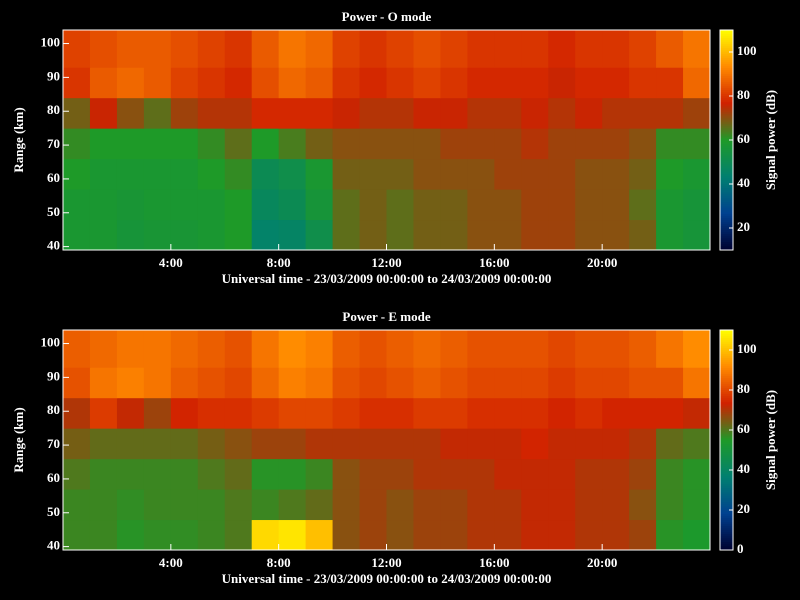 The height and width of the screenshot is (600, 800). I want to click on y-tick-label: 70, so click(53, 143).